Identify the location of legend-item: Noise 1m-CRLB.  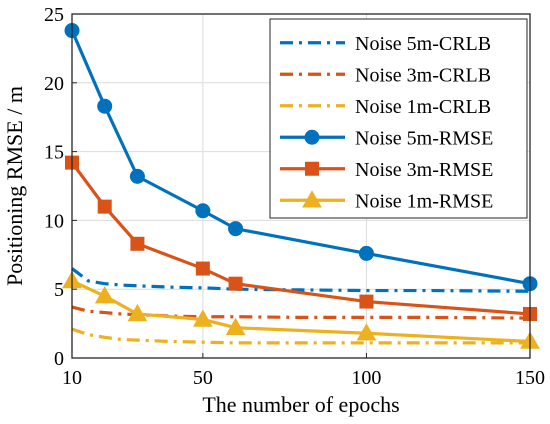
(385, 107).